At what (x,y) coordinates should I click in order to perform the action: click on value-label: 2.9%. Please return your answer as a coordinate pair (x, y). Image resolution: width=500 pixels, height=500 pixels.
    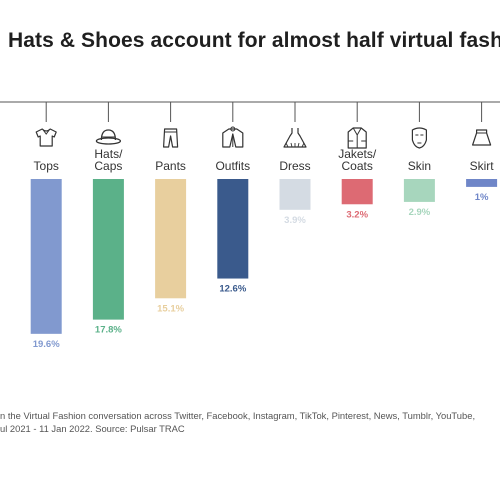
    Looking at the image, I should click on (420, 212).